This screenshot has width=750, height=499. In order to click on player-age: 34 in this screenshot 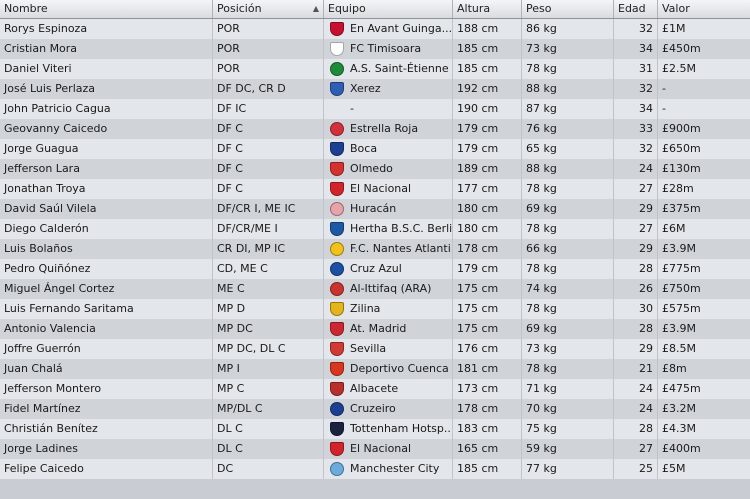, I will do `click(636, 109)`.